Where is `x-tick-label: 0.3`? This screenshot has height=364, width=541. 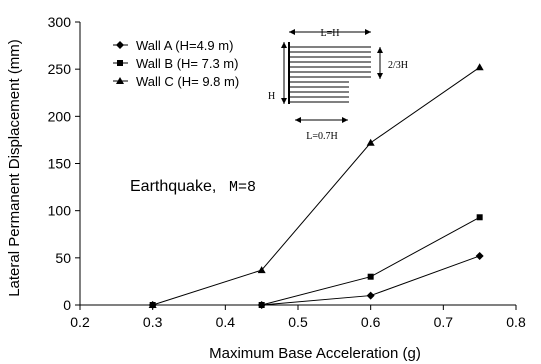
x-tick-label: 0.3 is located at coordinates (153, 322).